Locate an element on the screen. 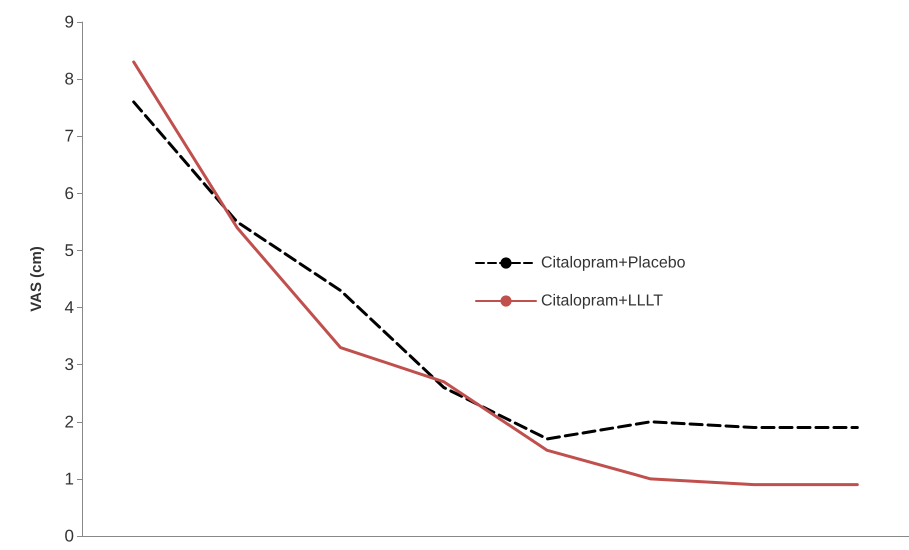 The width and height of the screenshot is (909, 550). legend-label: Citalopram+LLLT is located at coordinates (602, 301).